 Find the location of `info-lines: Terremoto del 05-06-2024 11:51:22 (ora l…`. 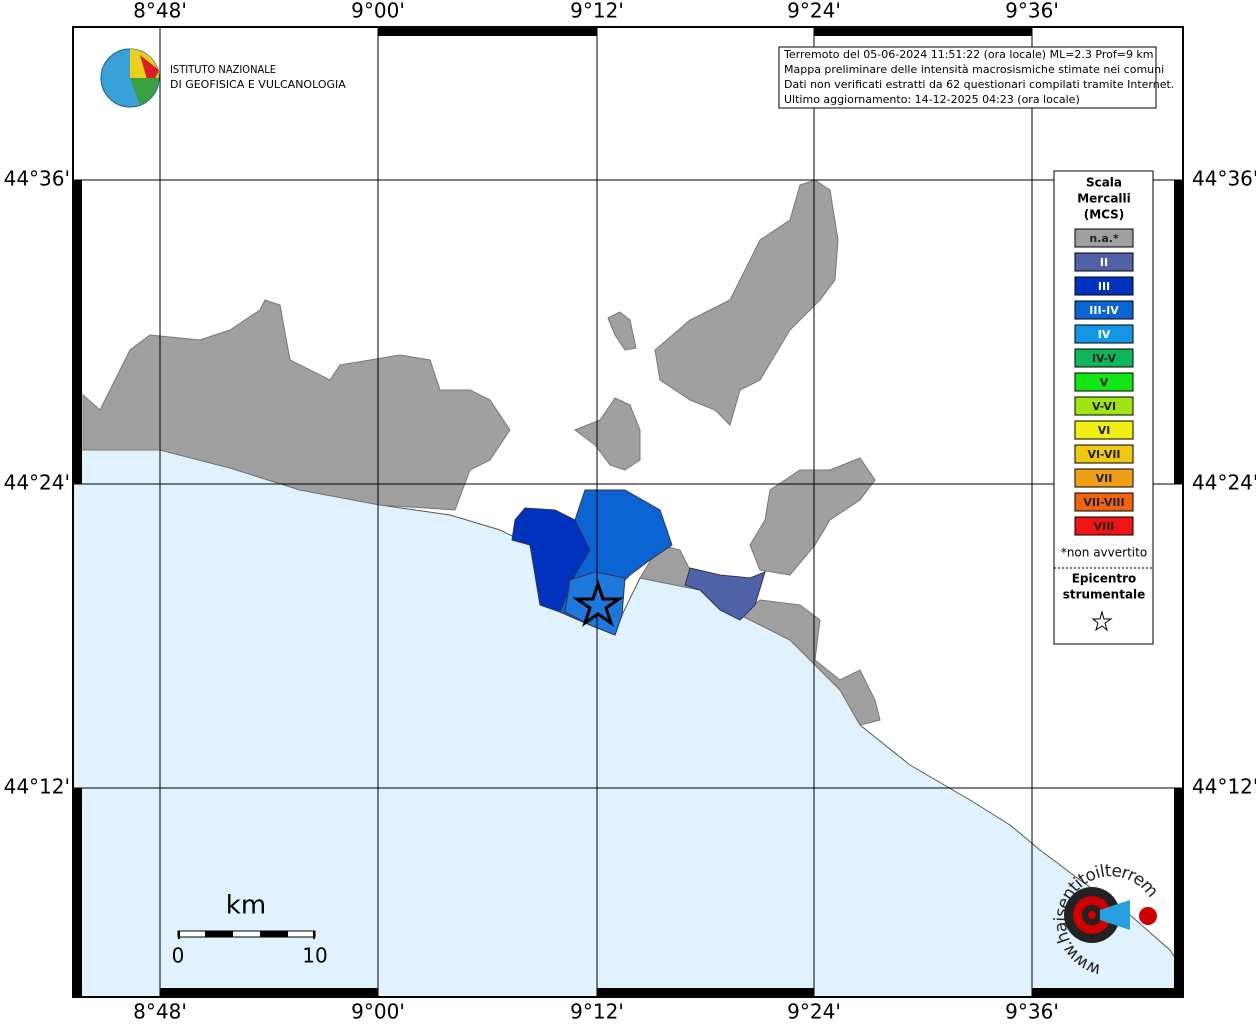

info-lines: Terremoto del 05-06-2024 11:51:22 (ora l… is located at coordinates (978, 77).